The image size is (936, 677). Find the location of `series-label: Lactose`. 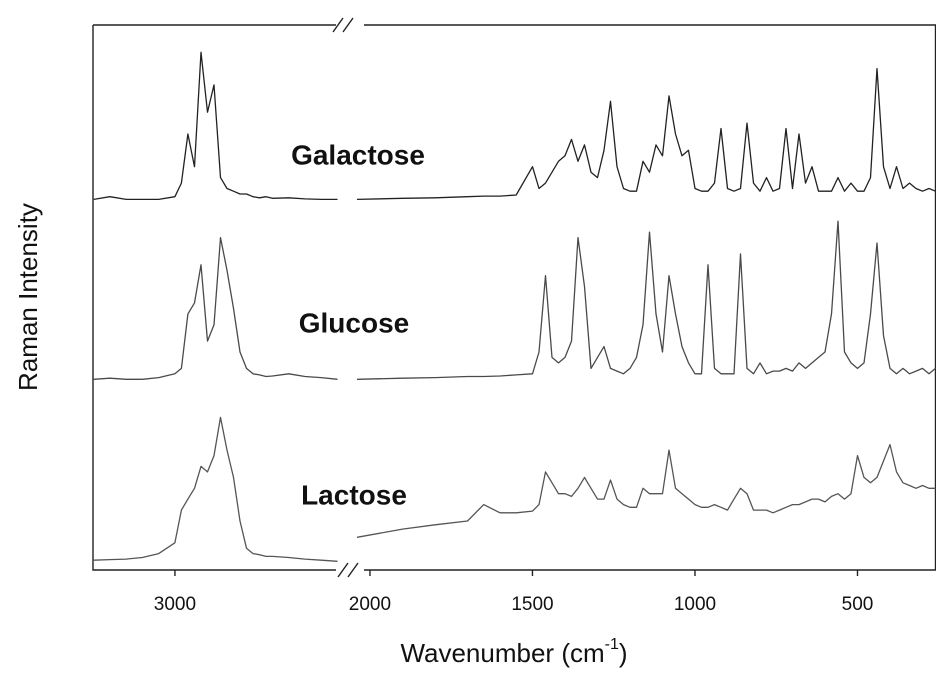

series-label: Lactose is located at coordinates (354, 494).